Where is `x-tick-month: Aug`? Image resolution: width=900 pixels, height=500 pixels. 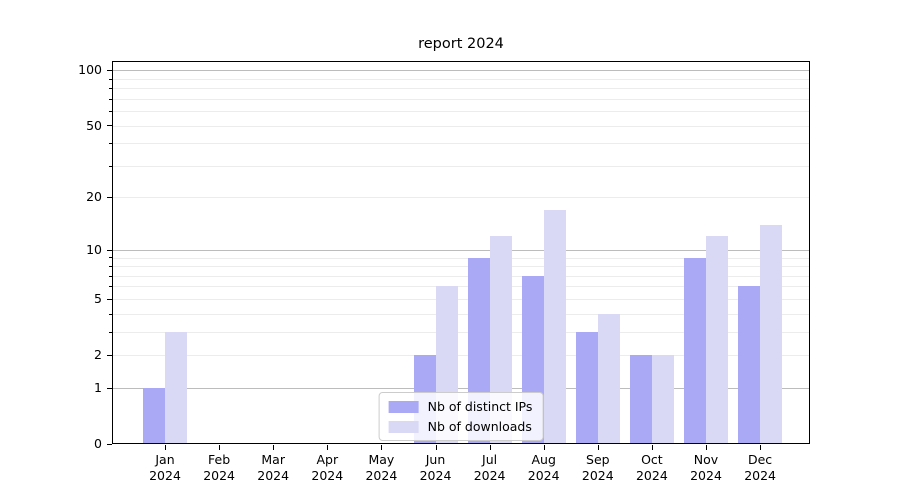 x-tick-month: Aug is located at coordinates (543, 459).